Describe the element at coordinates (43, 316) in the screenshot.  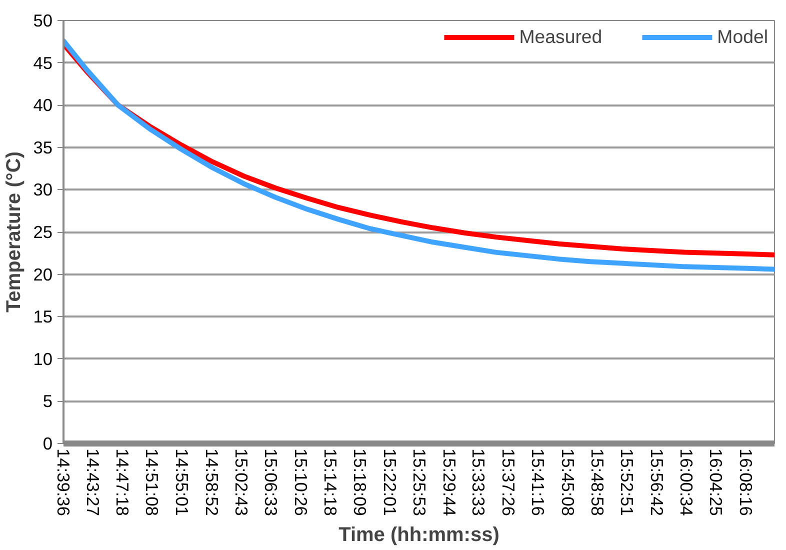
I see `y-tick-label: 15` at that location.